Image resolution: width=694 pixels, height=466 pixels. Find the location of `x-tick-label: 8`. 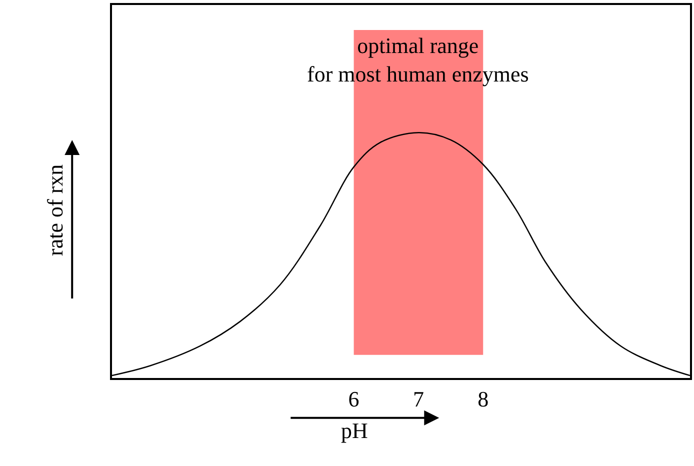

x-tick-label: 8 is located at coordinates (483, 399).